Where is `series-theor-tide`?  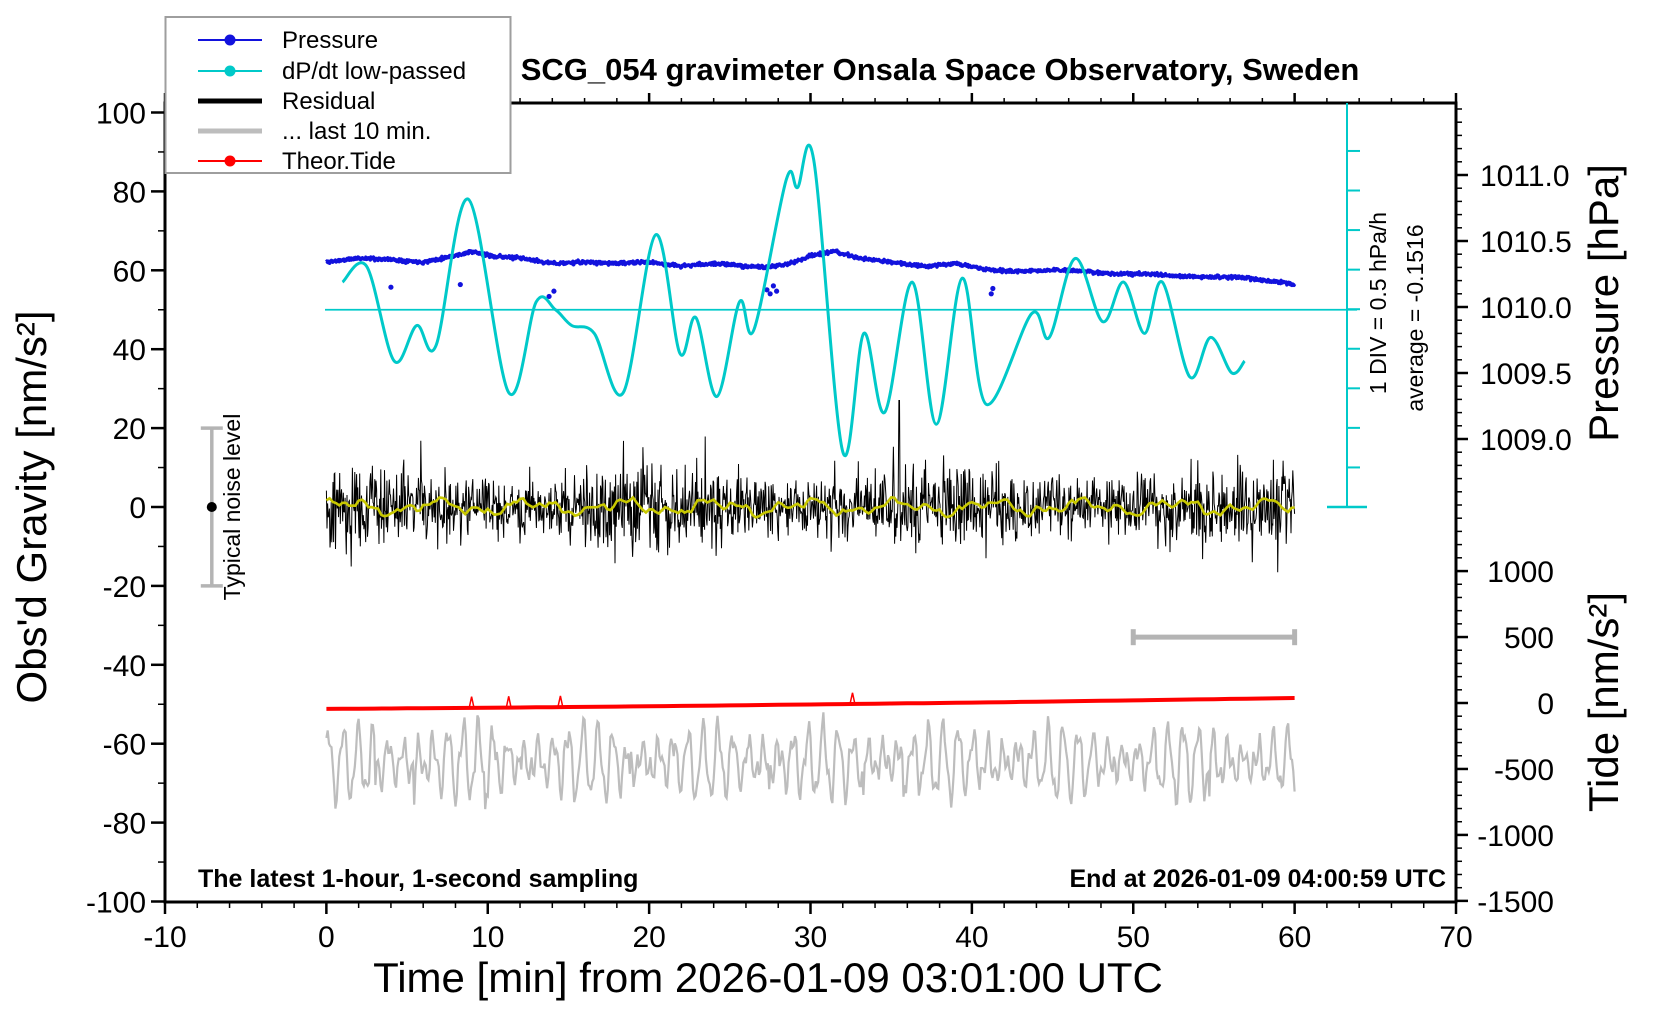 series-theor-tide is located at coordinates (810, 703).